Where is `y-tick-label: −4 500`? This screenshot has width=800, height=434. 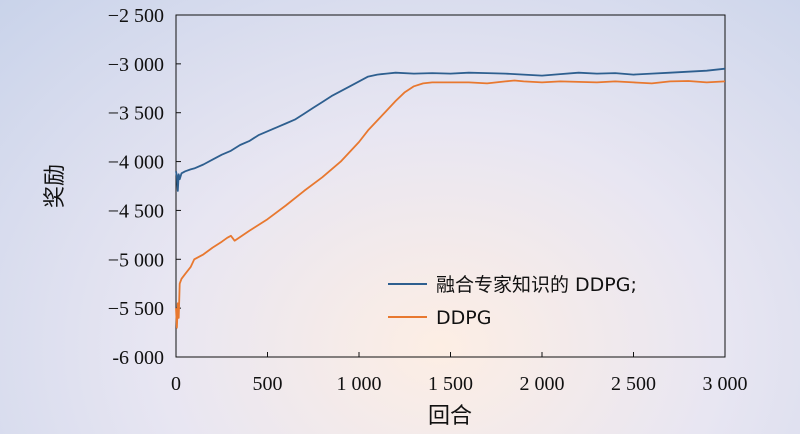
y-tick-label: −4 500 is located at coordinates (136, 211).